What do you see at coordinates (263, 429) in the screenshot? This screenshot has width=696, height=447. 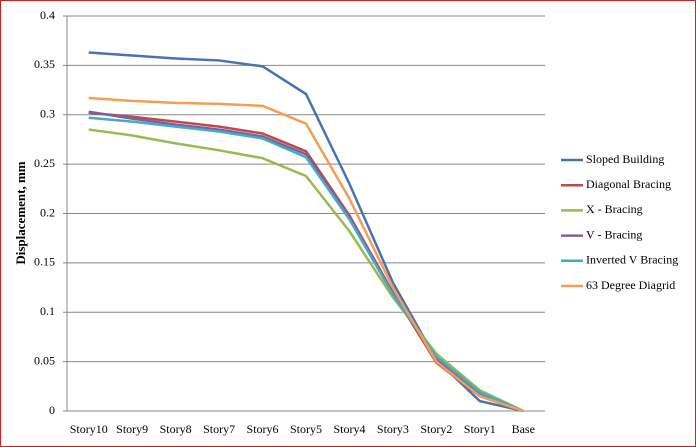 I see `x-tick-label: Story6` at bounding box center [263, 429].